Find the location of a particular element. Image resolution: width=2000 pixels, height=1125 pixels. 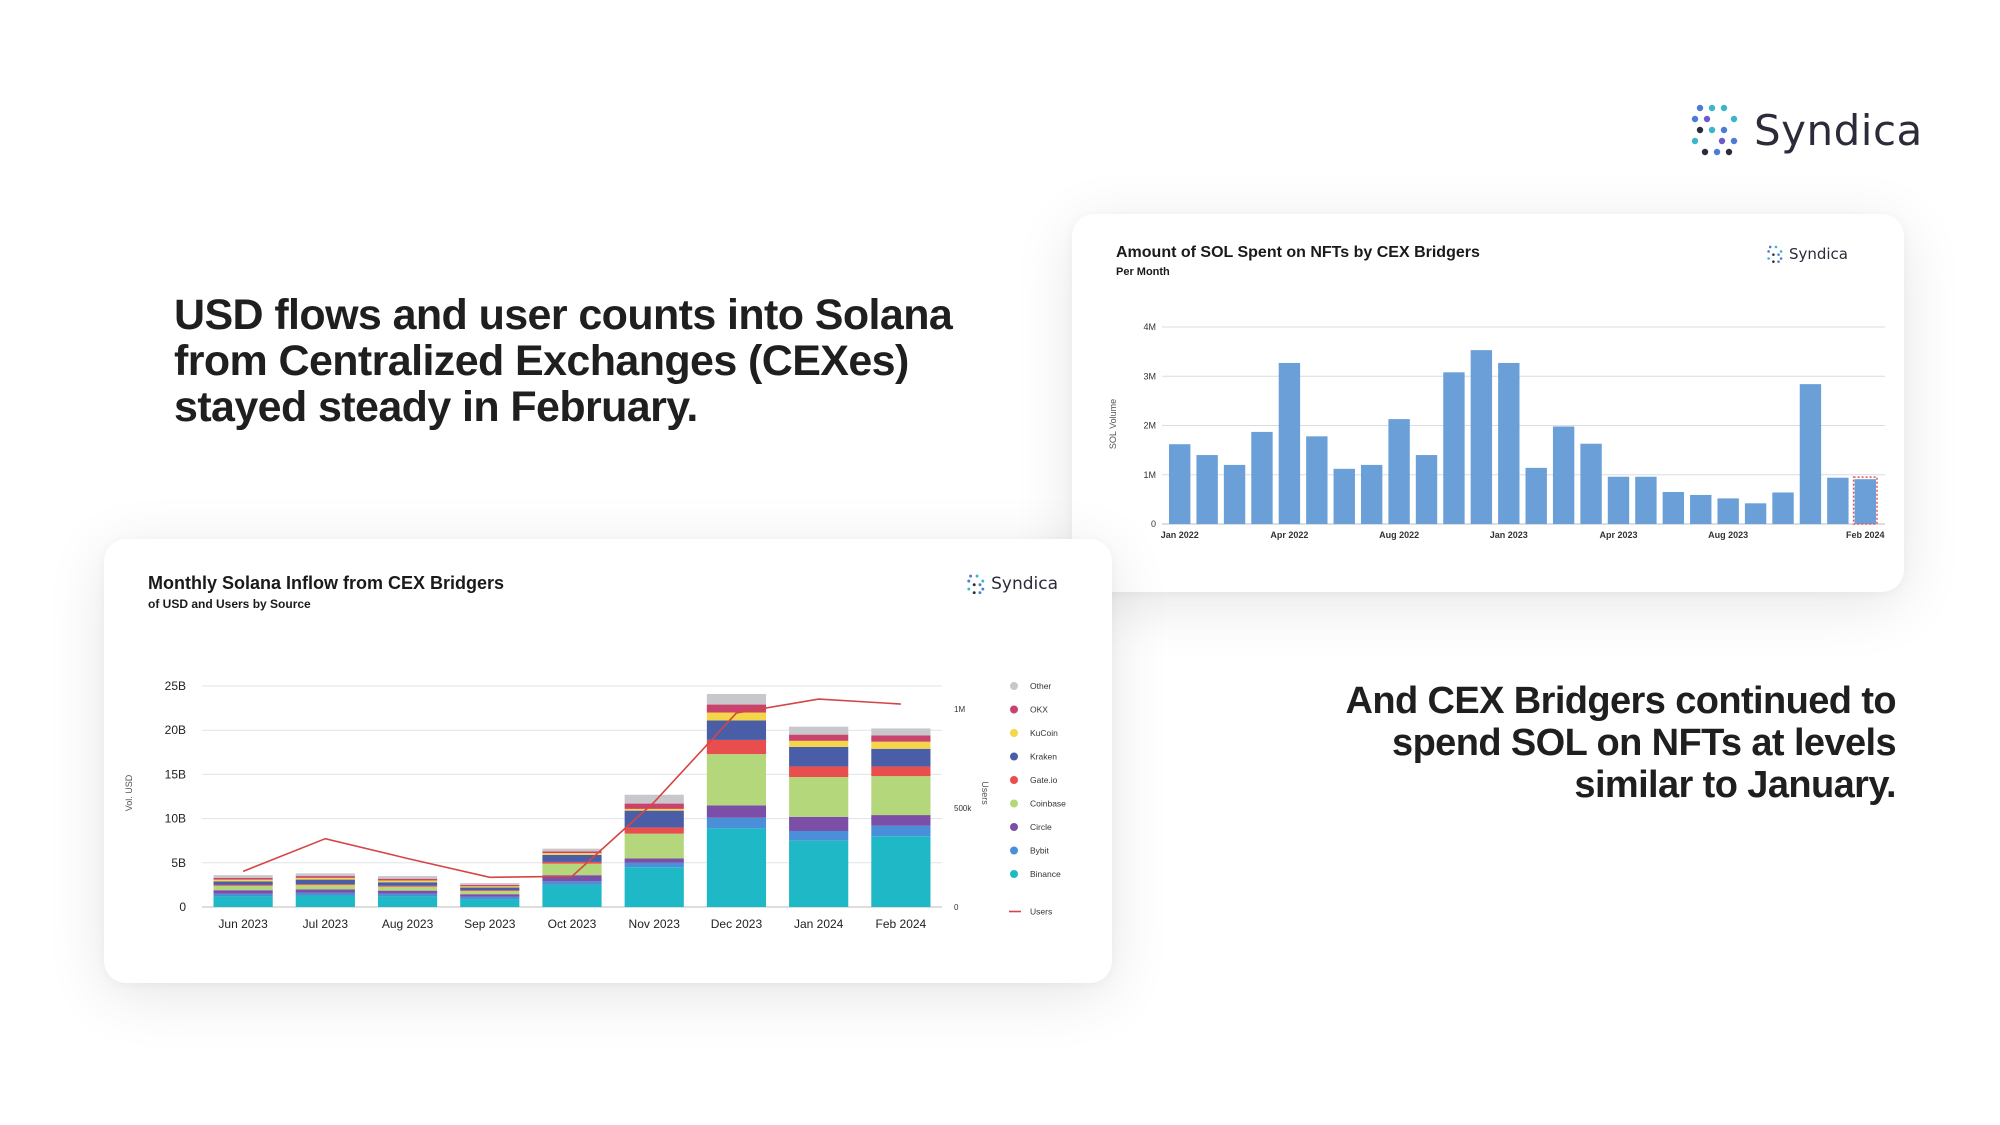

legend-label: Binance is located at coordinates (1045, 874).